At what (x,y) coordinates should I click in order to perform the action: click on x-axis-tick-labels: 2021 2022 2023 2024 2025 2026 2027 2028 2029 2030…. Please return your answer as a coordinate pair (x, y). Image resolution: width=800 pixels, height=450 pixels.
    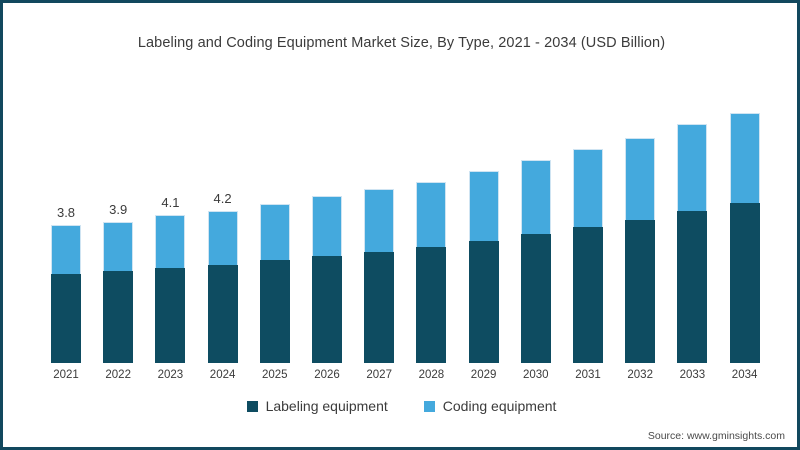
    Looking at the image, I should click on (405, 378).